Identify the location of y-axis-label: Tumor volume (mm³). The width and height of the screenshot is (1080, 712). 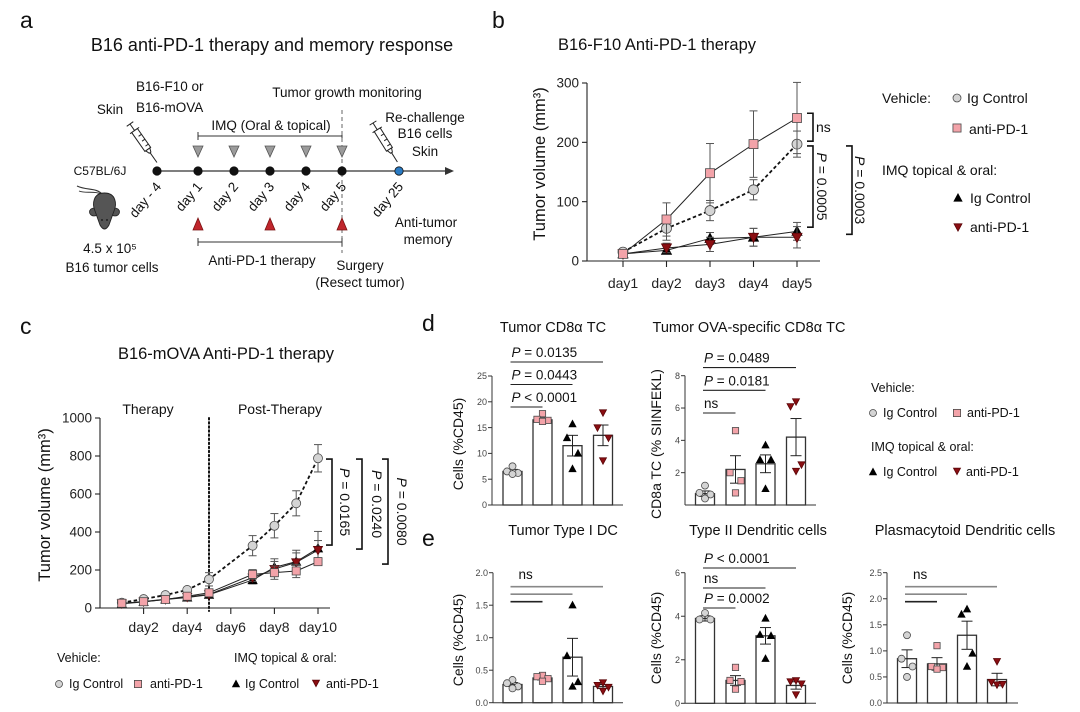
(45, 504).